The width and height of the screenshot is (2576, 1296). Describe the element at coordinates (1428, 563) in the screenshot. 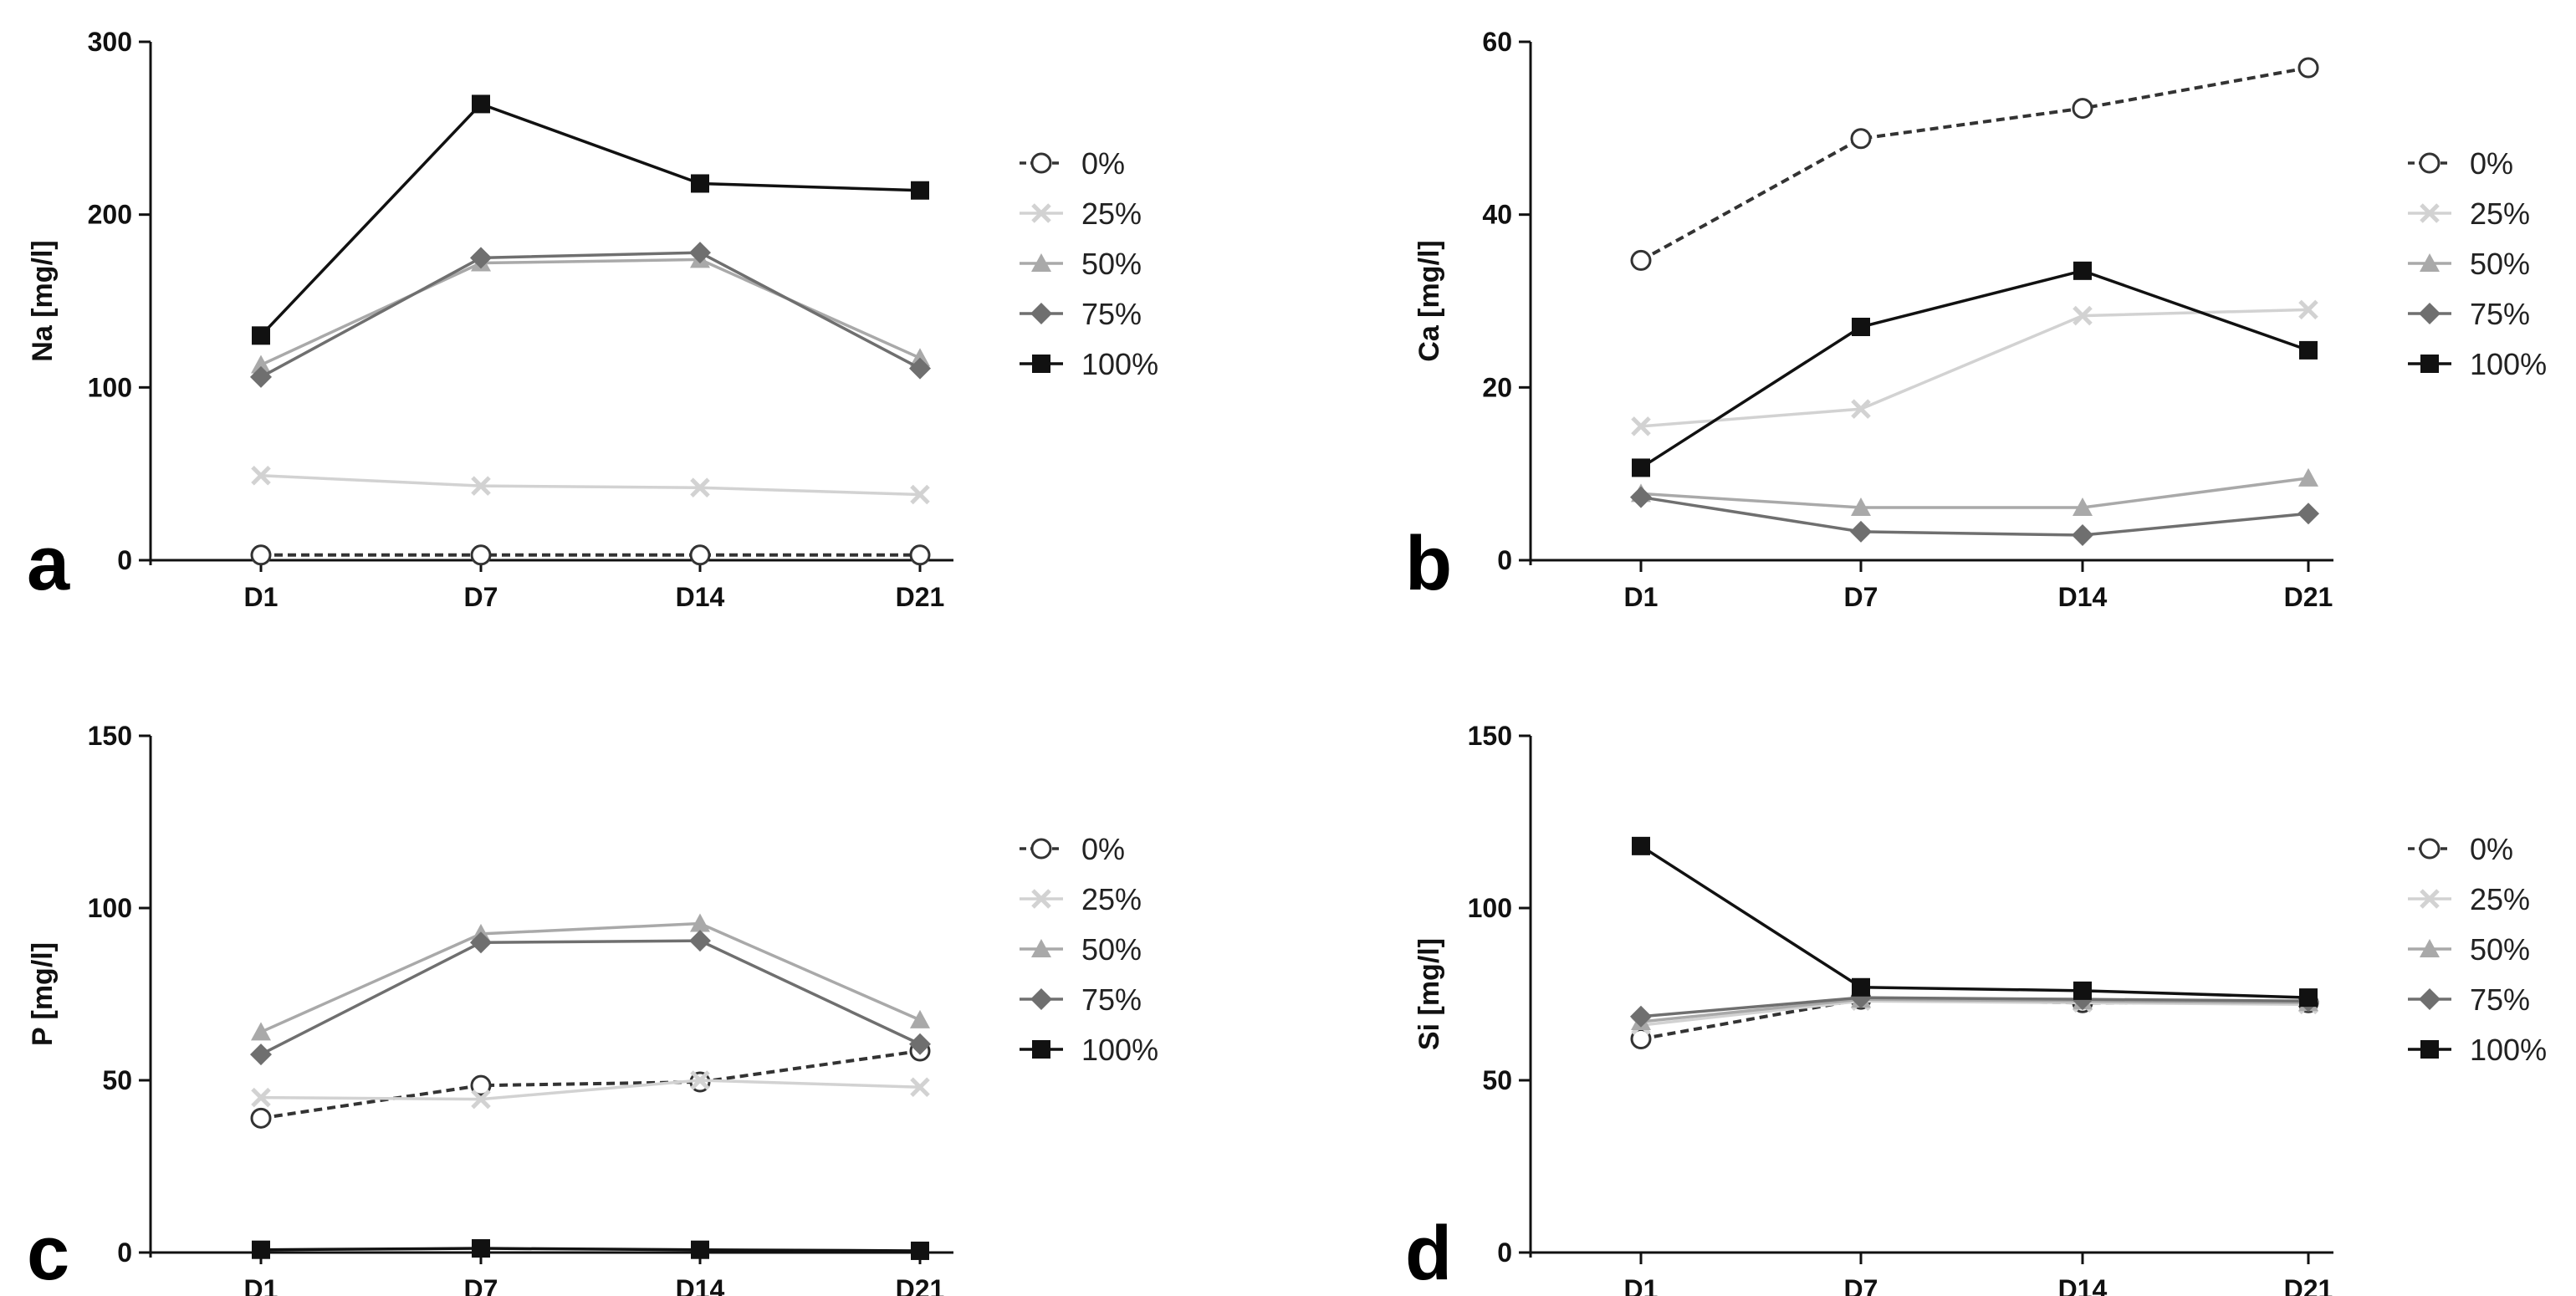

I see `panel-letter: b` at that location.